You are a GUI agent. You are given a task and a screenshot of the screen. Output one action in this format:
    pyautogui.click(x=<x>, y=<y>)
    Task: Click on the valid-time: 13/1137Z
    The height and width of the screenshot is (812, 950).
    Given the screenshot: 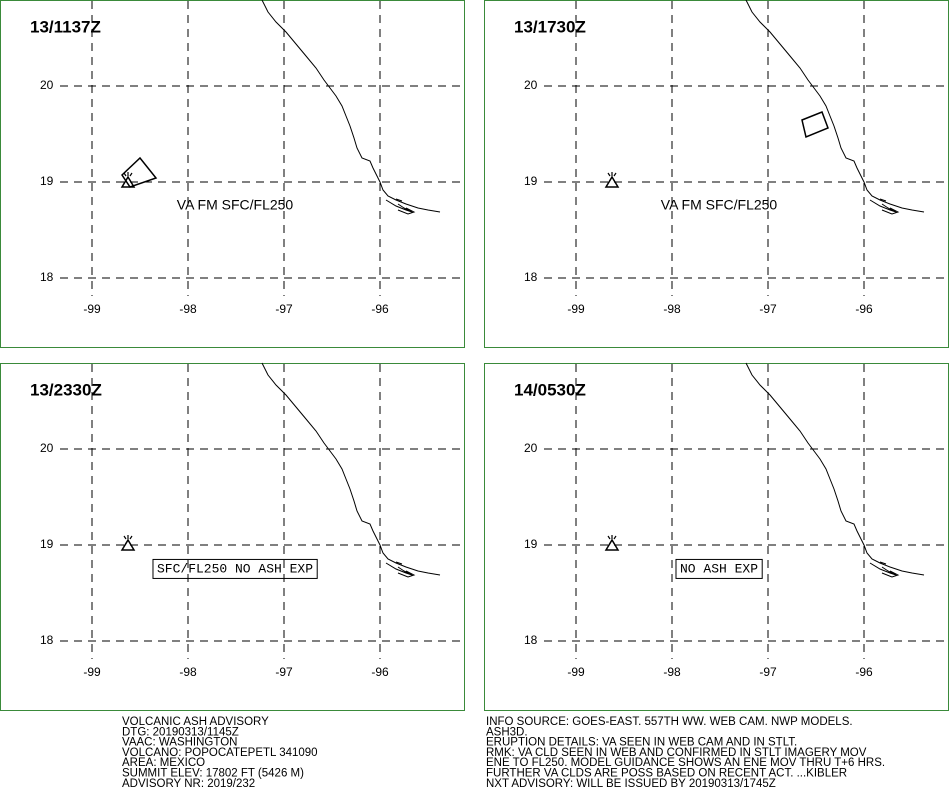 What is the action you would take?
    pyautogui.click(x=65, y=26)
    